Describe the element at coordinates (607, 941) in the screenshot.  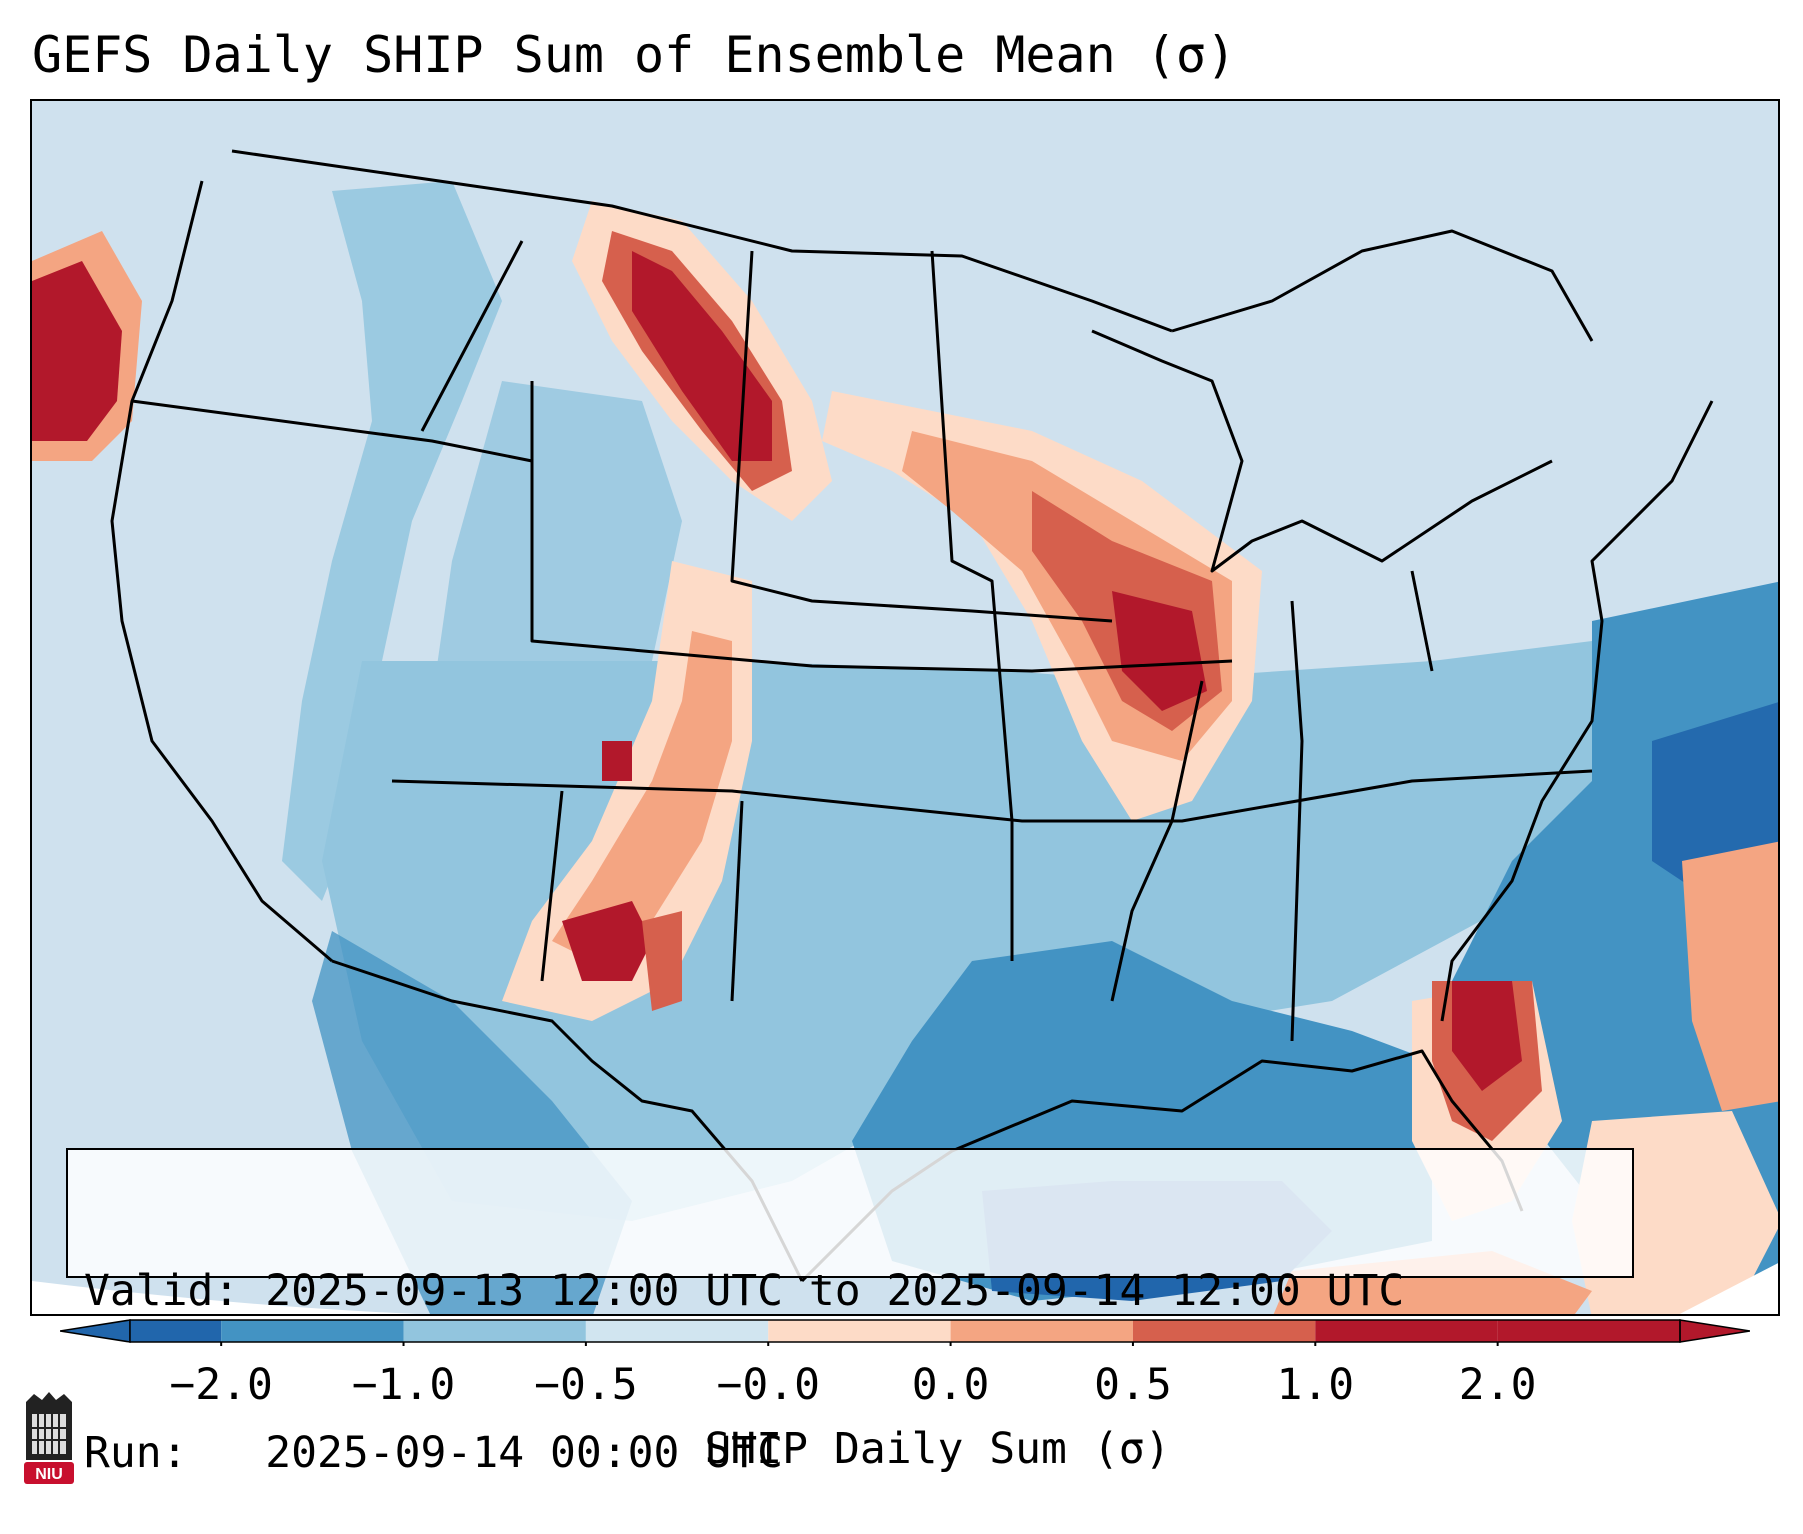
I see `anomaly-region-southwest-core-a` at that location.